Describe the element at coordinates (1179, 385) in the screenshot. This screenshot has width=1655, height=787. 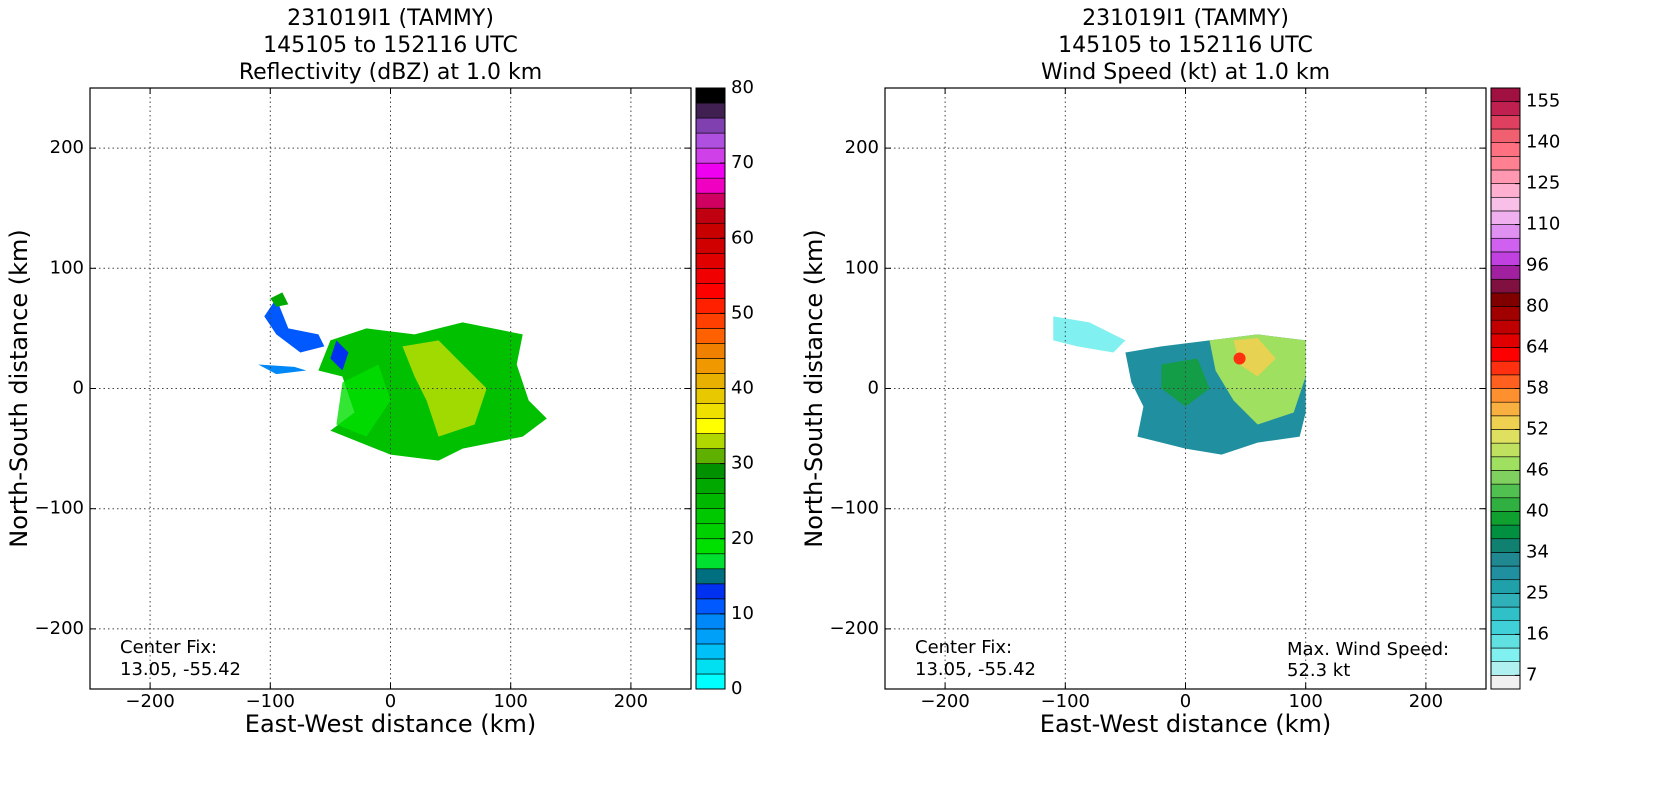
I see `wind-field` at that location.